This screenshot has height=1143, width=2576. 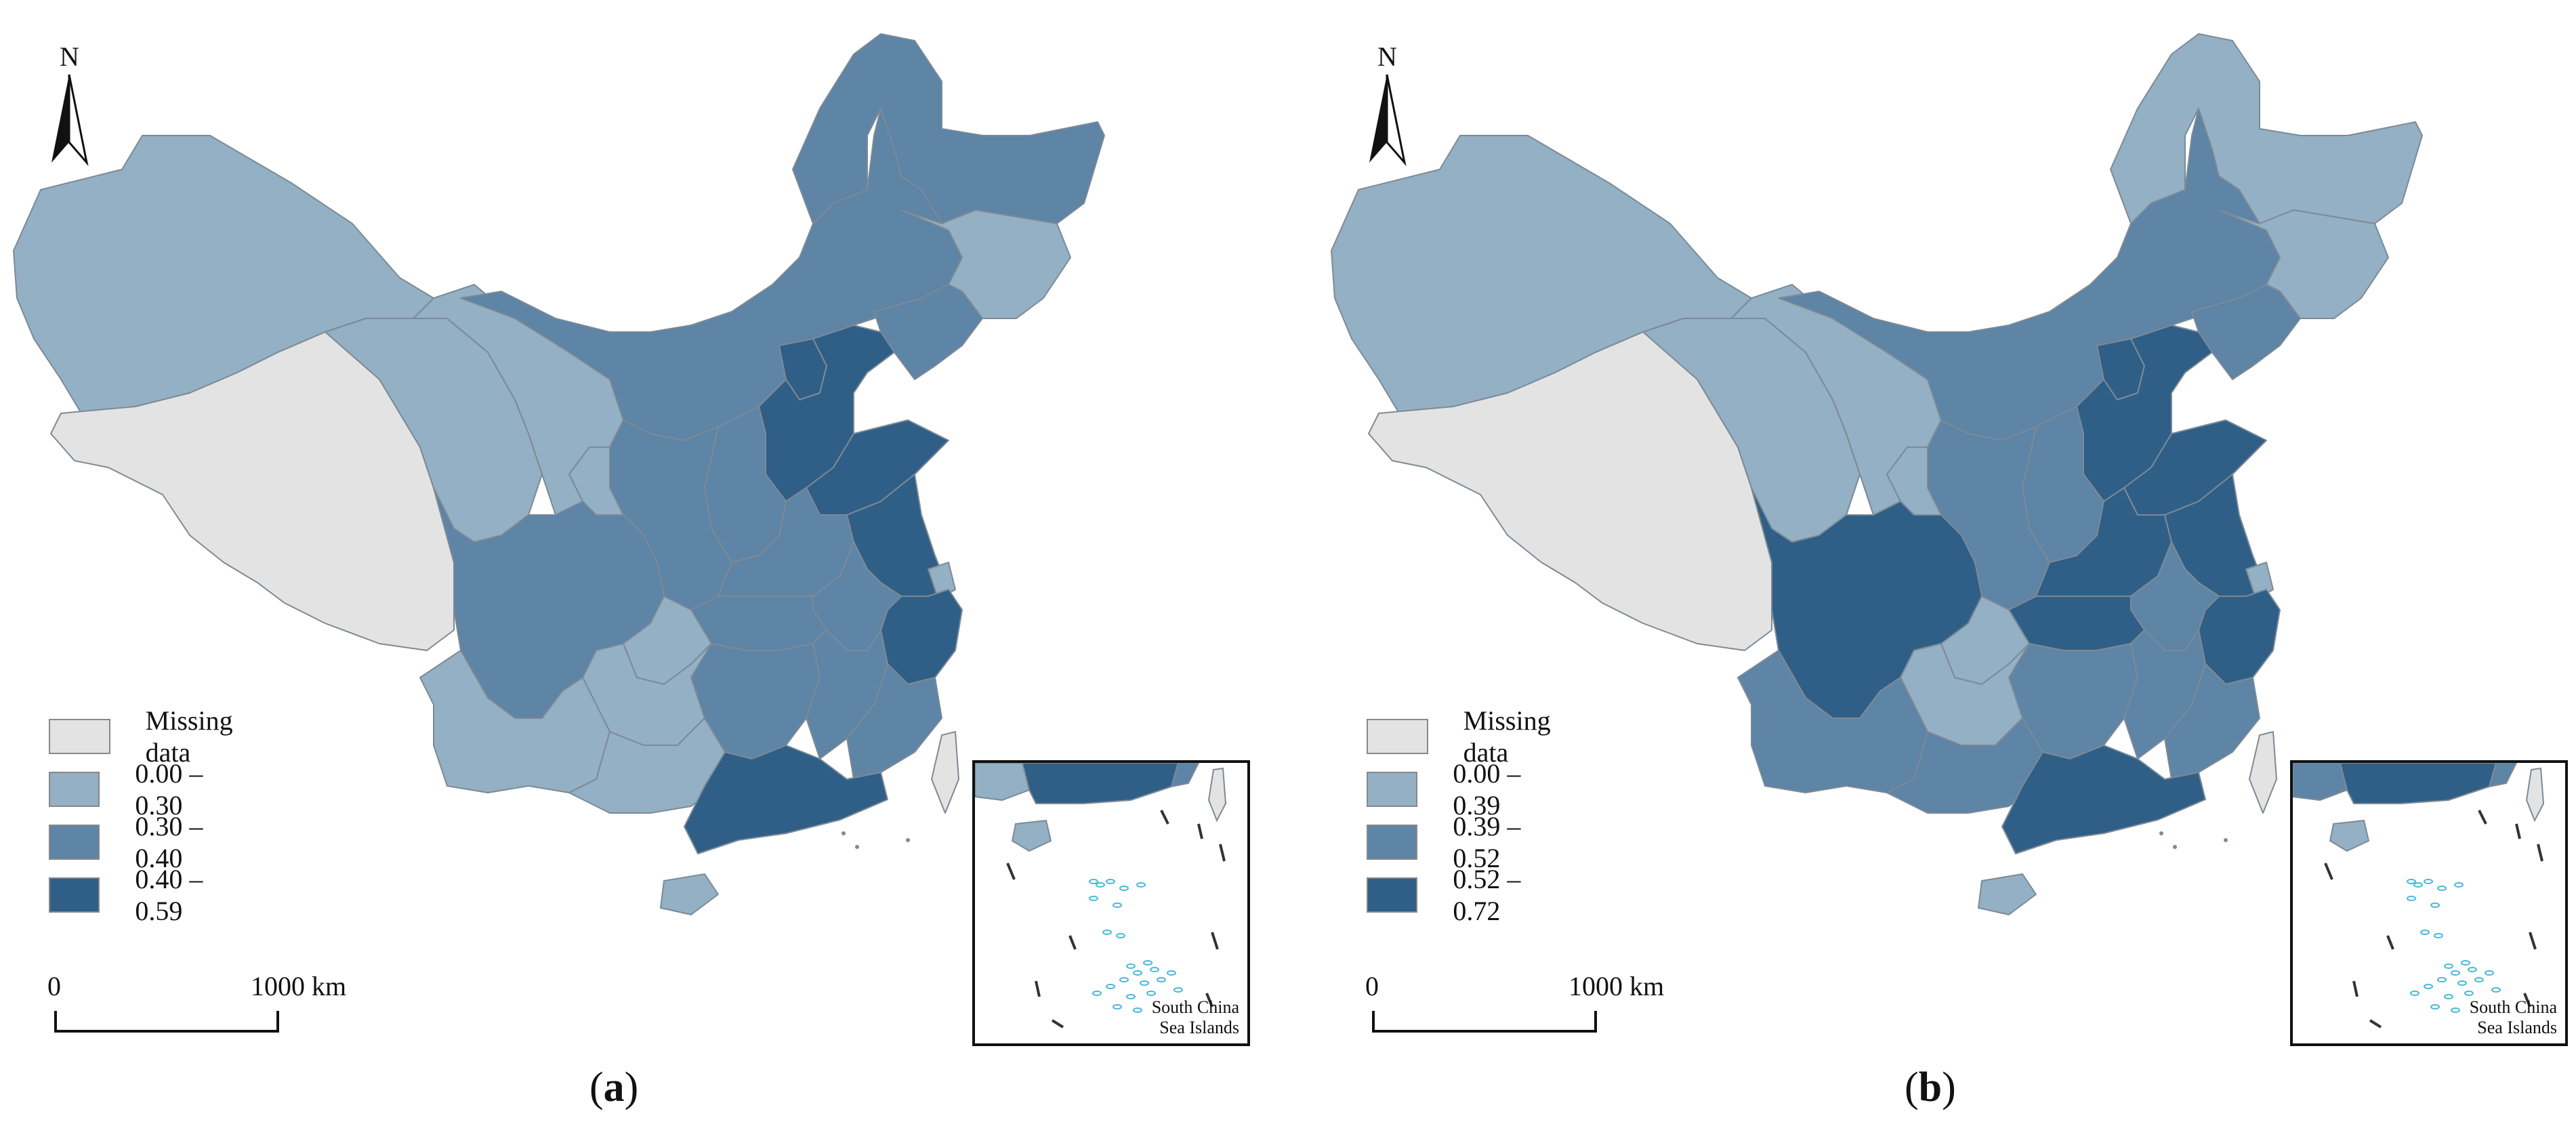 What do you see at coordinates (1487, 895) in the screenshot?
I see `legend-label: 0.52 – 0.72` at bounding box center [1487, 895].